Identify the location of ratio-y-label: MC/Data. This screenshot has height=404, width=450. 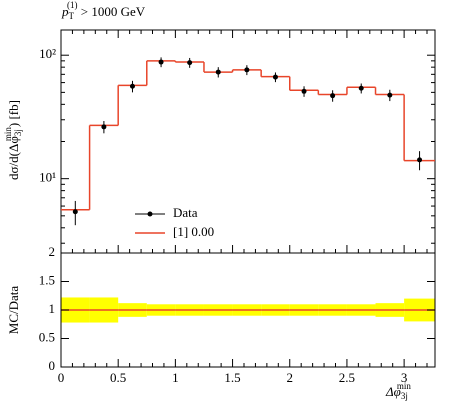
(13, 310).